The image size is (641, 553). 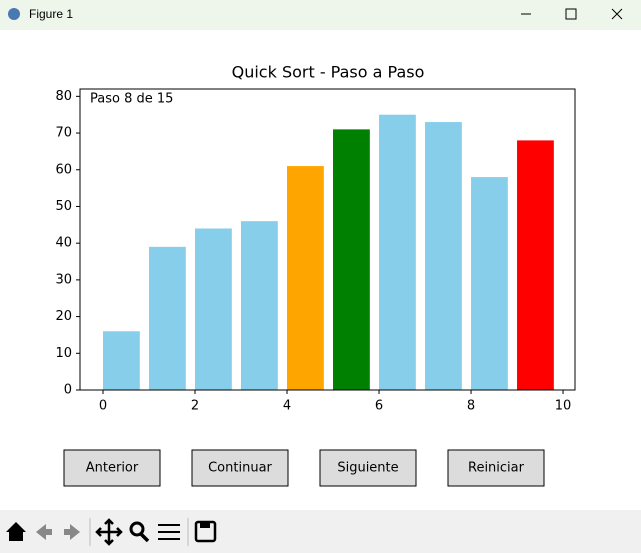 I want to click on button-label: Continuar, so click(x=240, y=468).